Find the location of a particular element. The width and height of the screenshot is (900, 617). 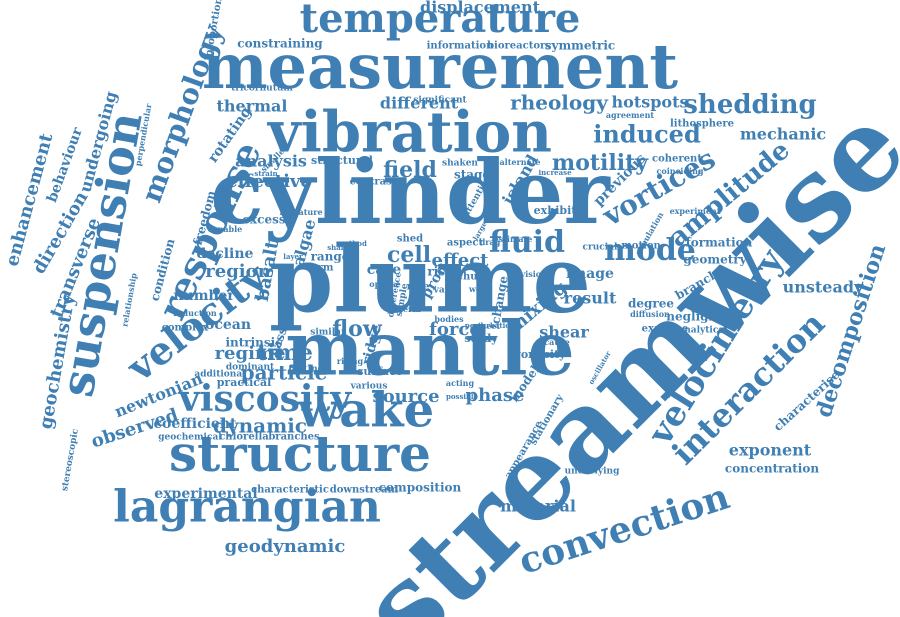

word-range: range is located at coordinates (330, 257).